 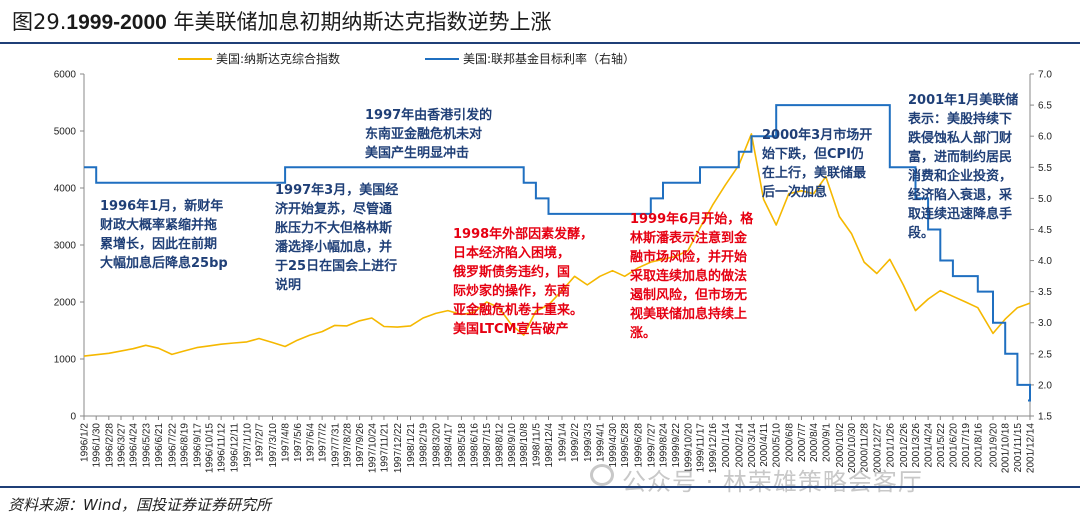 I want to click on right-tick-label: 2.5, so click(x=1045, y=354).